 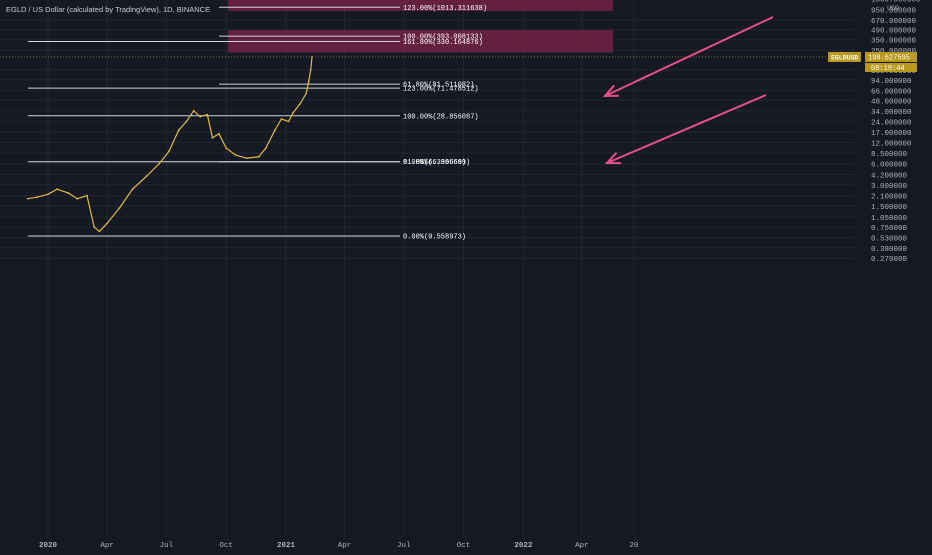 I want to click on price-tick-label: 3.000000, so click(x=889, y=187).